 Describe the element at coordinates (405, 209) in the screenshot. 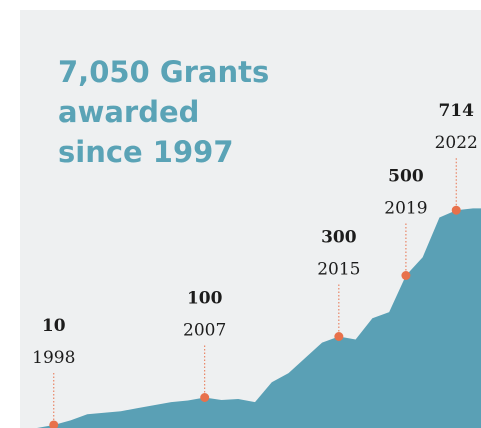

I see `year-label: 2019` at that location.